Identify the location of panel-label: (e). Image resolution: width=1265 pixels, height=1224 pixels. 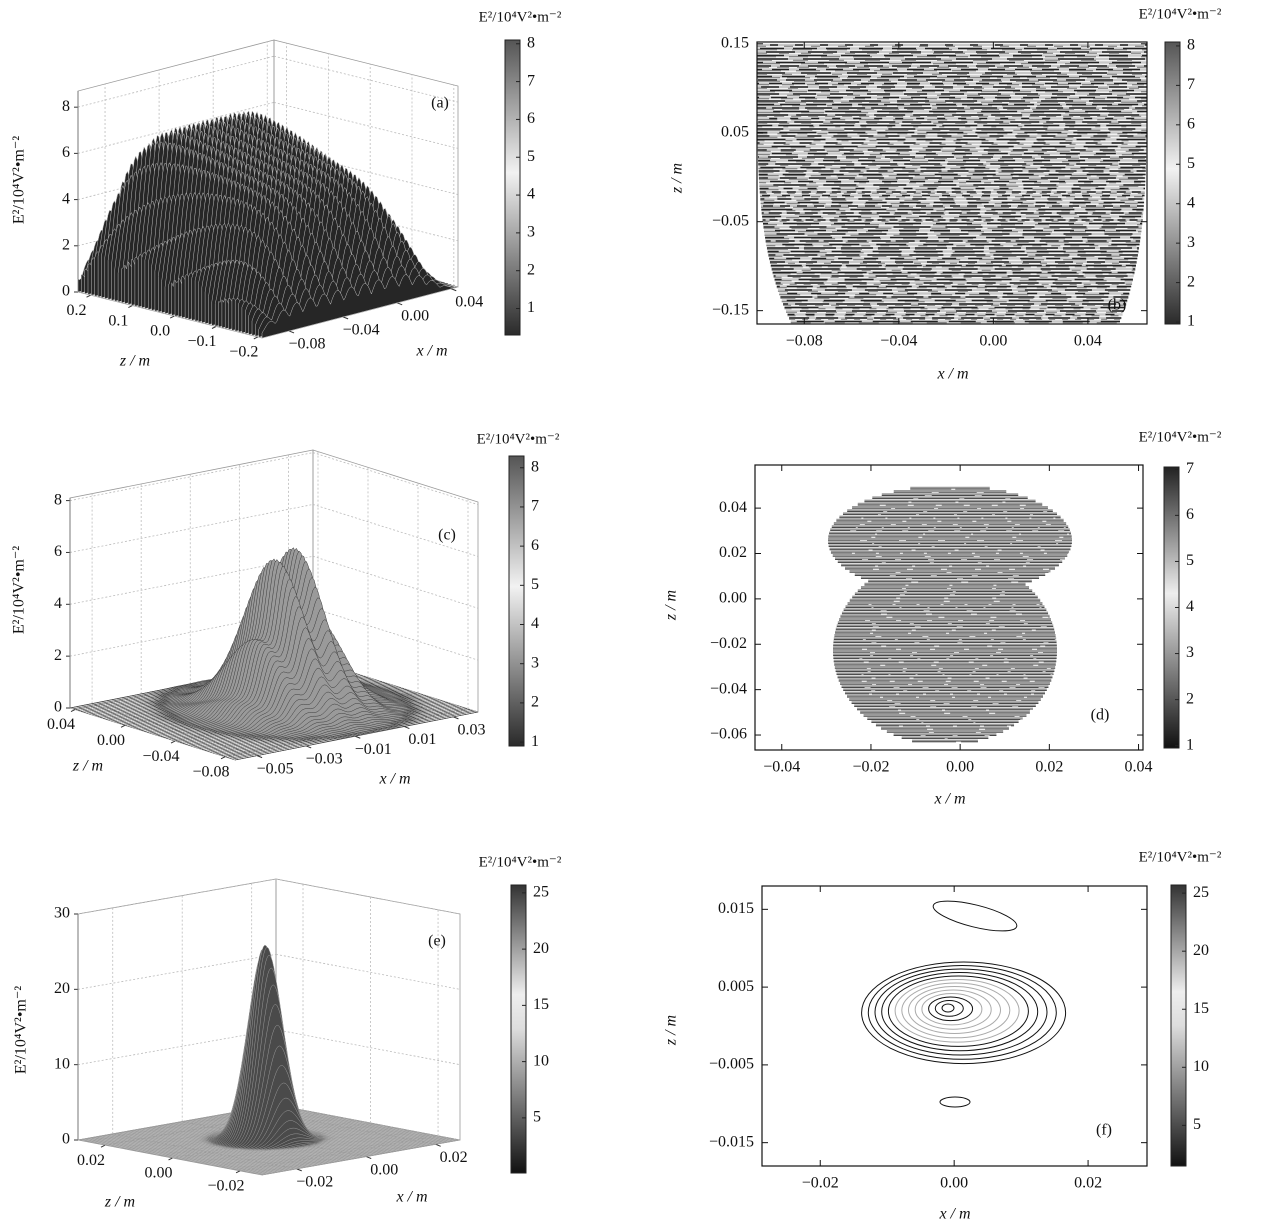
(437, 941).